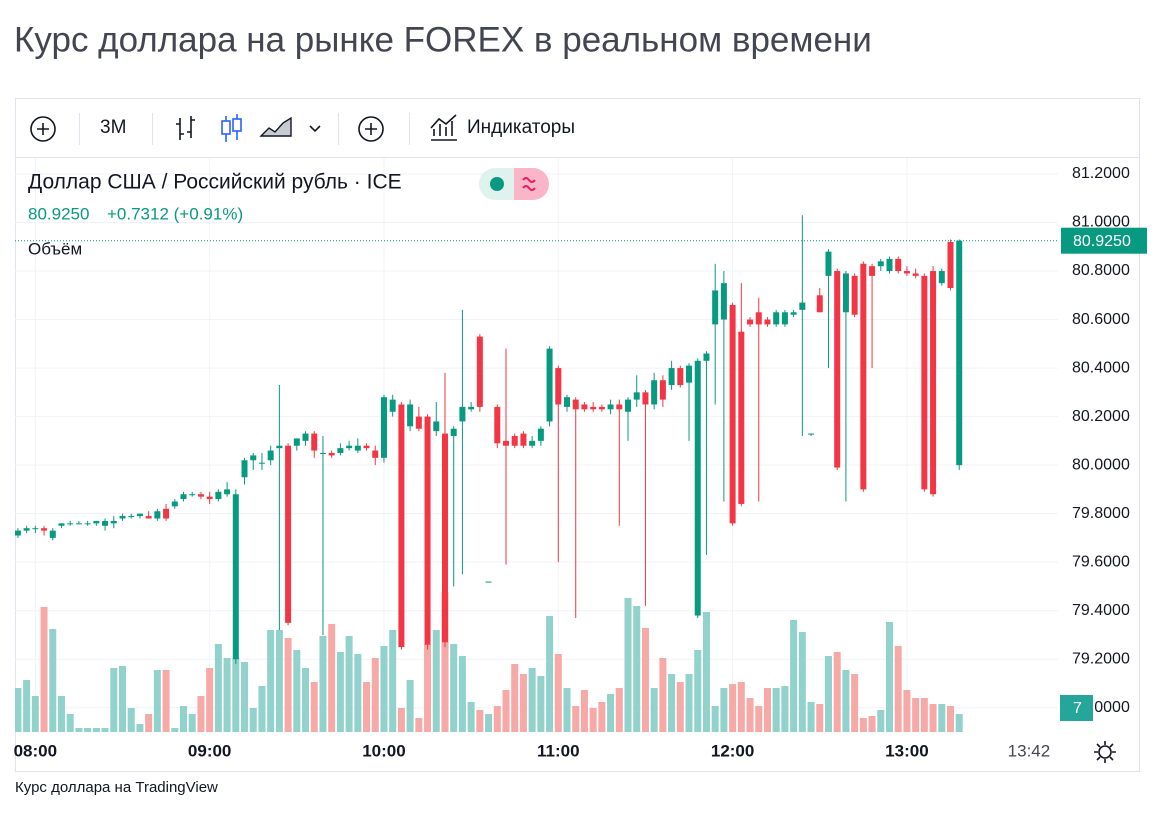  I want to click on x-tick-label: 10:00, so click(383, 750).